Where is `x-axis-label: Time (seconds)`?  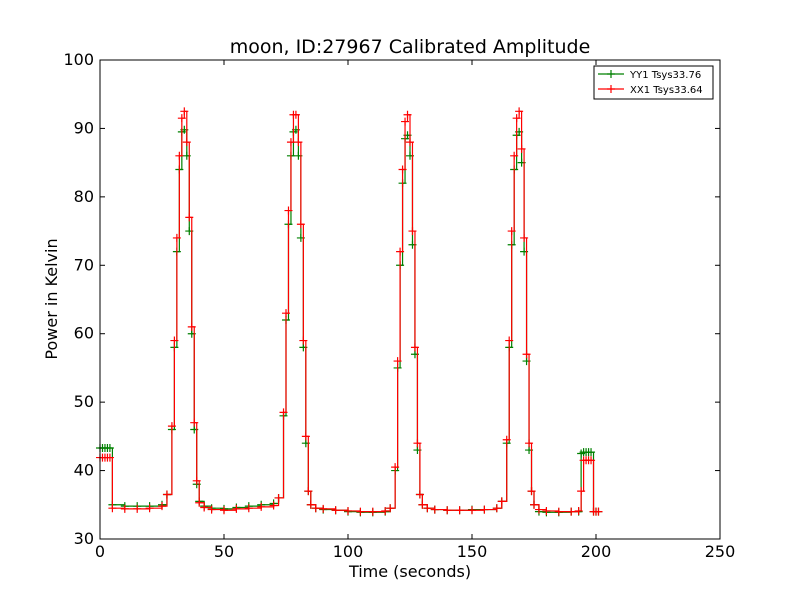
x-axis-label: Time (seconds) is located at coordinates (409, 571).